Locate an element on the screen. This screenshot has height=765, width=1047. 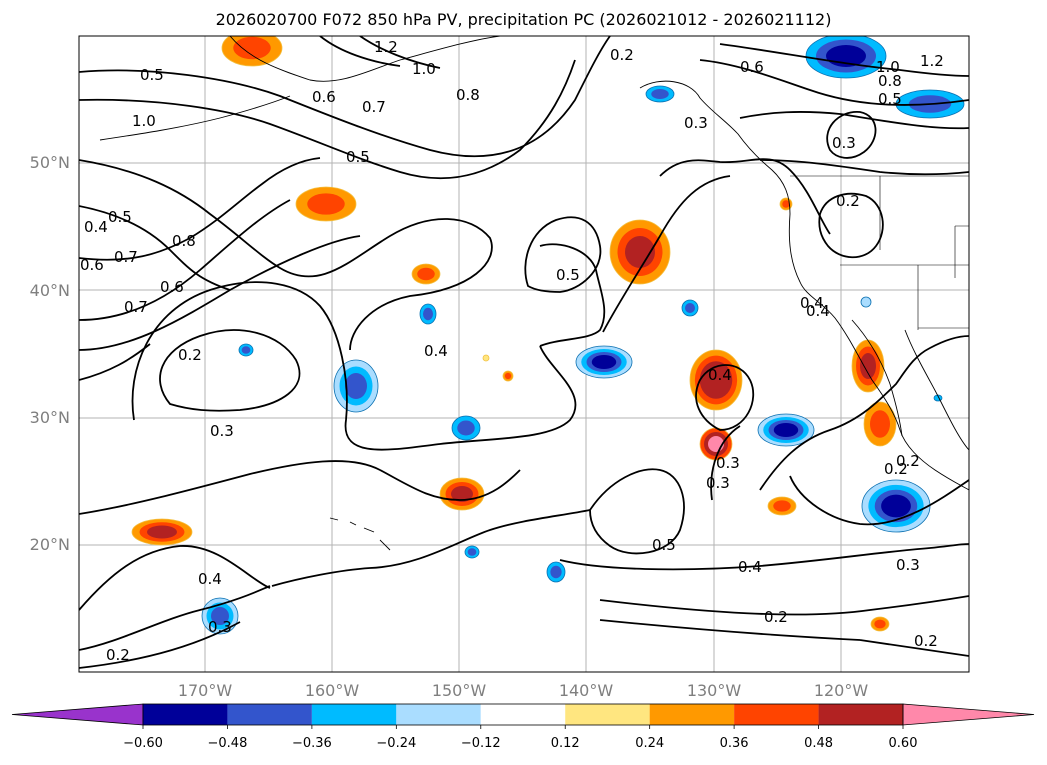
lon-tick-label: 140°W is located at coordinates (586, 690).